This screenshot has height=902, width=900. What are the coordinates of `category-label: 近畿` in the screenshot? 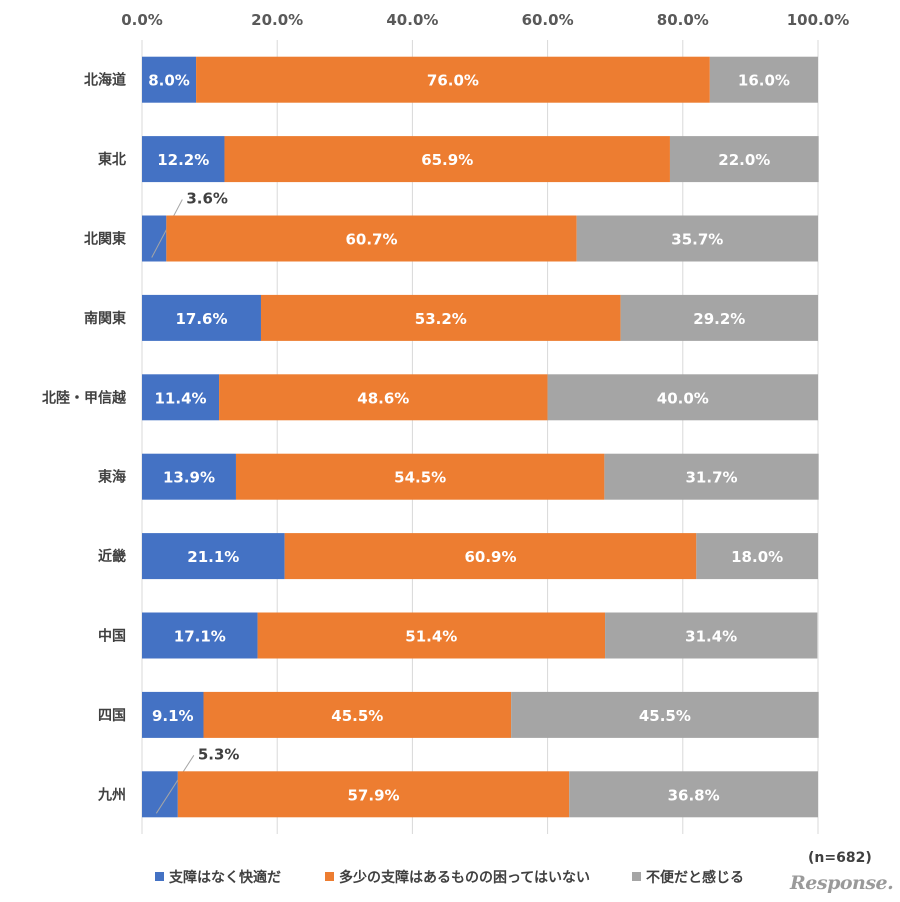 It's located at (112, 556).